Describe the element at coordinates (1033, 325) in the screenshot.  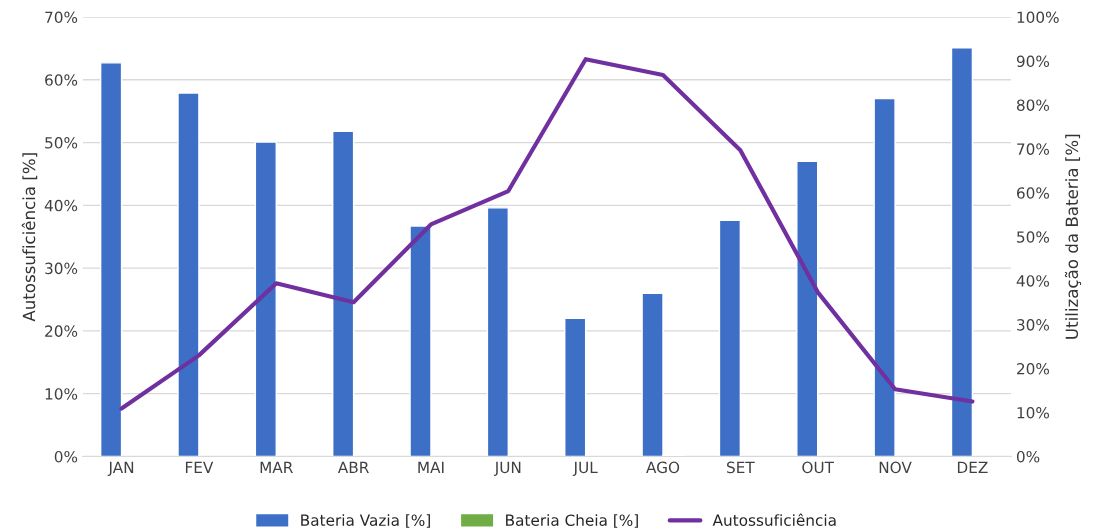
I see `y2-tick-label: 30%` at that location.